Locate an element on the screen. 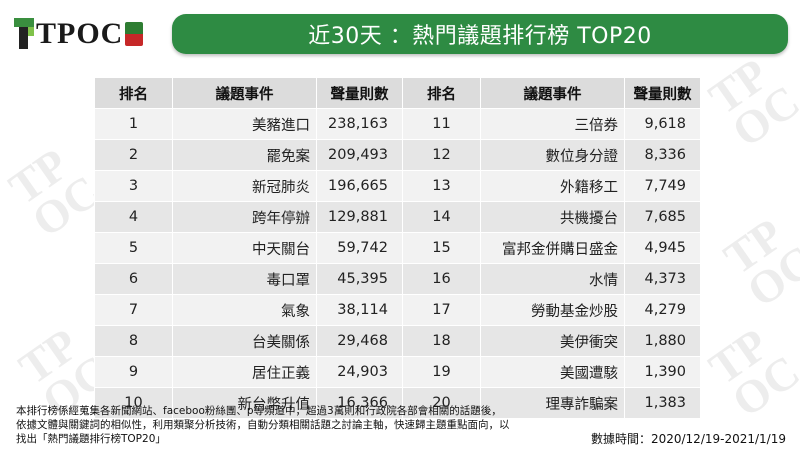  topic-cell: 美豬進口 is located at coordinates (244, 124).